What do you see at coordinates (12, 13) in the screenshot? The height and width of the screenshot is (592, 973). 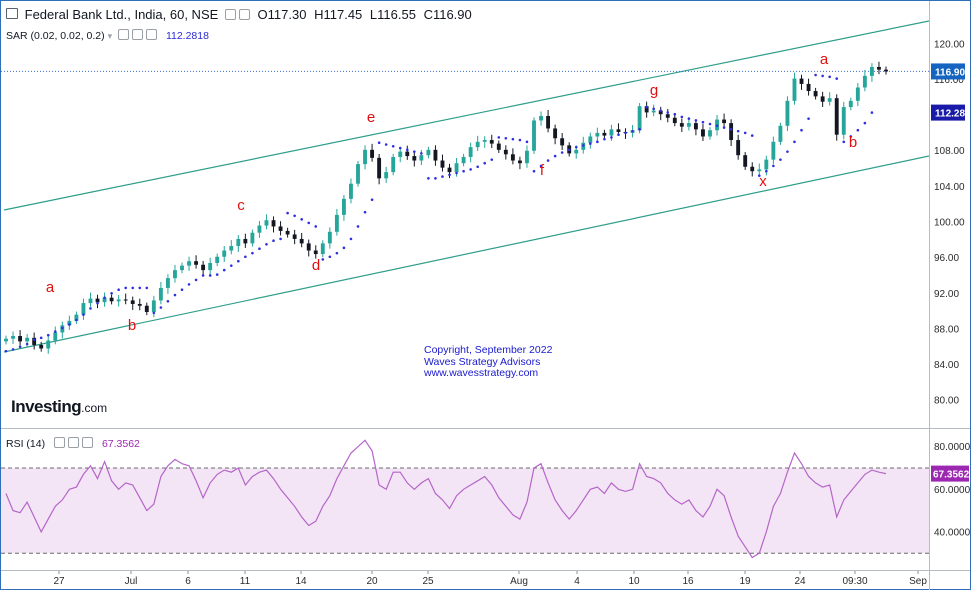 I see `collapse-icon` at bounding box center [12, 13].